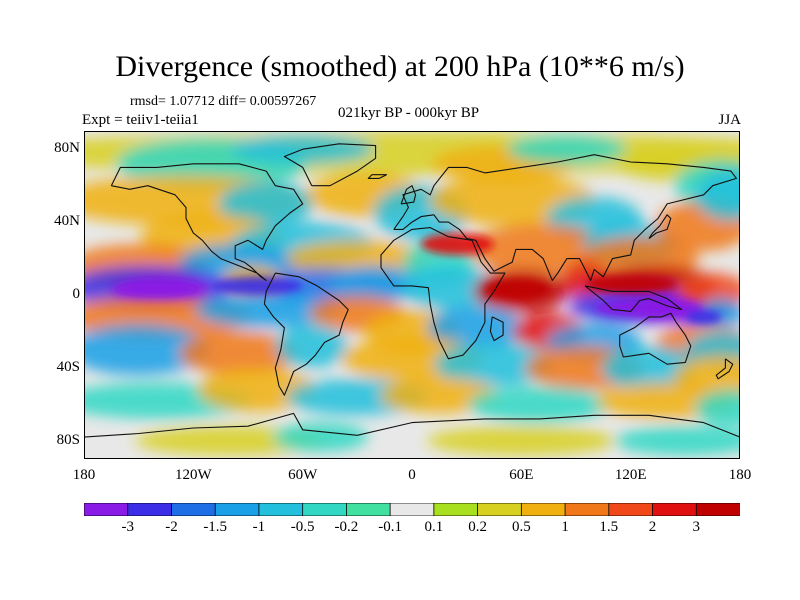 The image size is (800, 600). What do you see at coordinates (521, 475) in the screenshot?
I see `x-tick-label: 60E` at bounding box center [521, 475].